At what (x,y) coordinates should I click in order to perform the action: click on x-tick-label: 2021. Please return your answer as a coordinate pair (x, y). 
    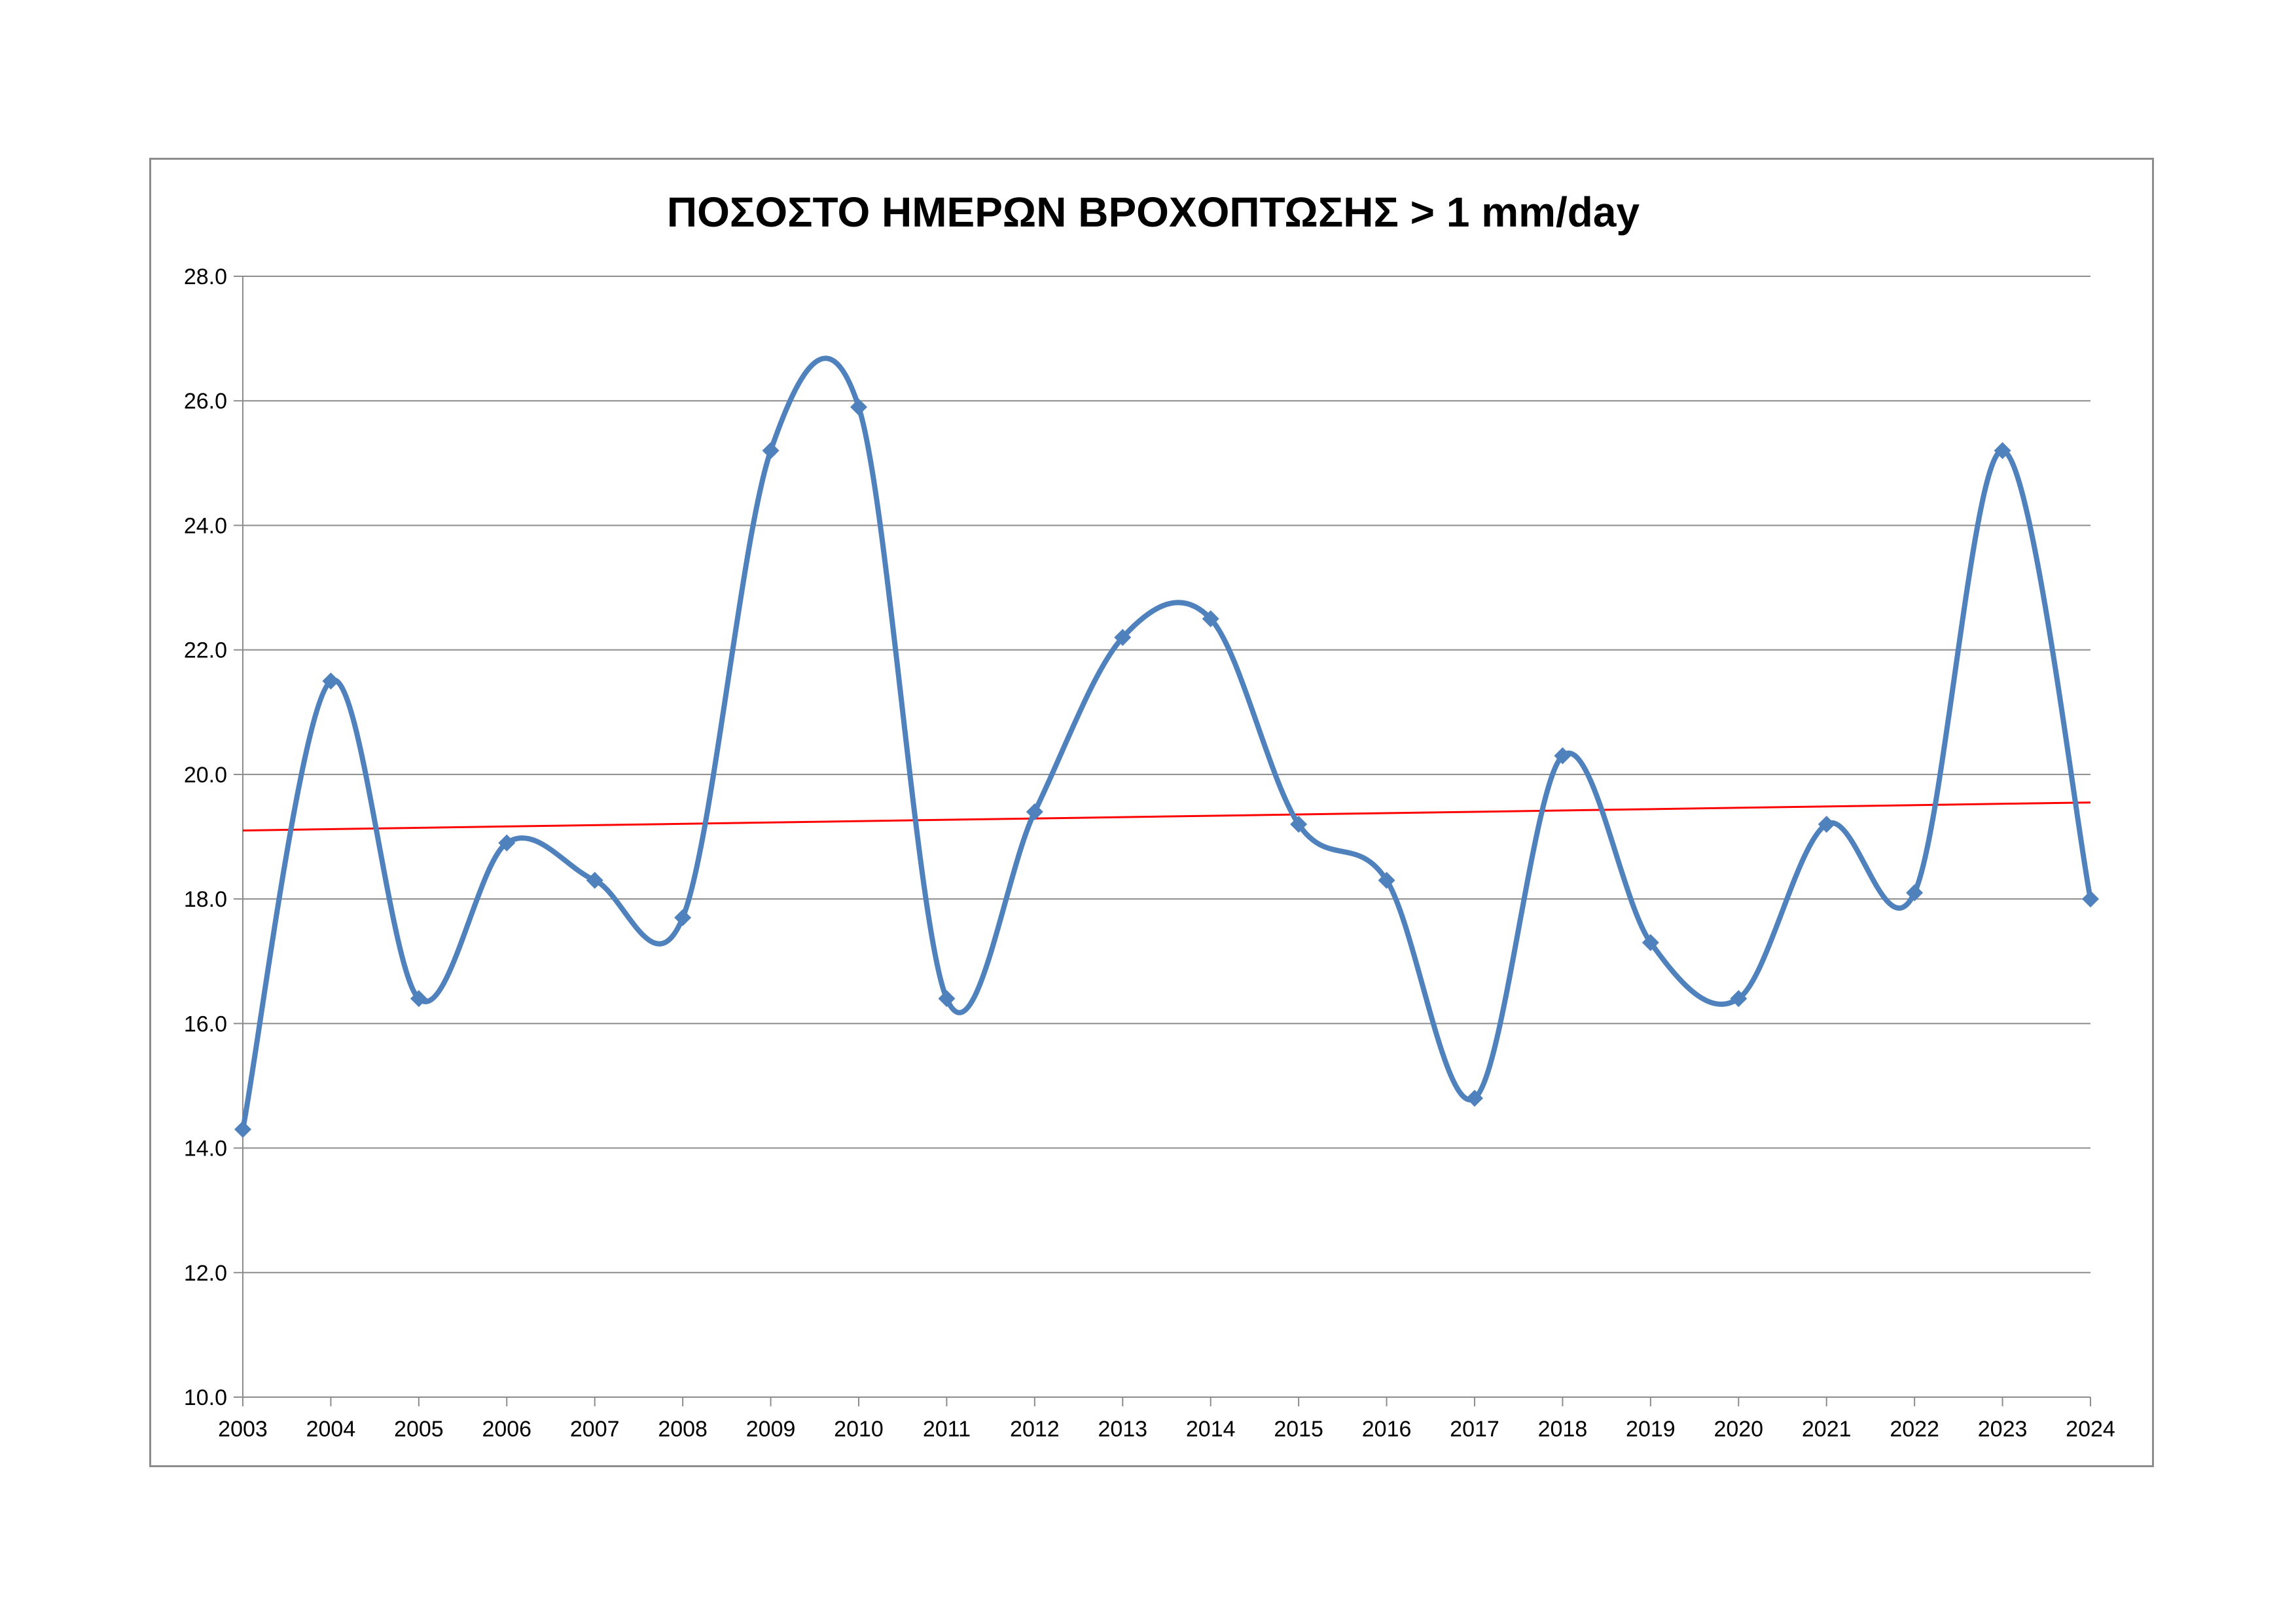
    Looking at the image, I should click on (1827, 1429).